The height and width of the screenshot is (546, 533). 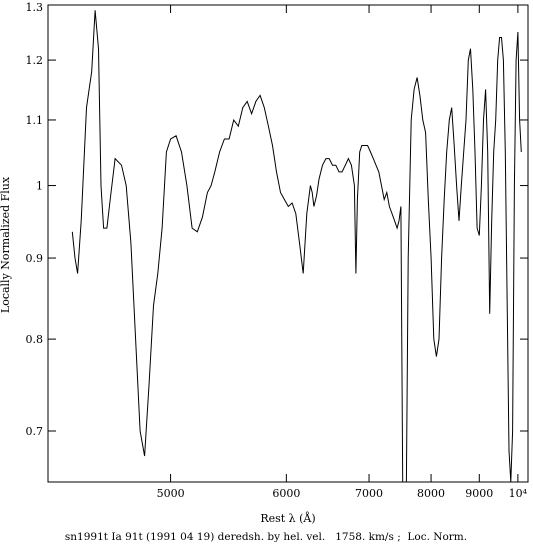 I want to click on x-tick-label: 5000, so click(x=171, y=493).